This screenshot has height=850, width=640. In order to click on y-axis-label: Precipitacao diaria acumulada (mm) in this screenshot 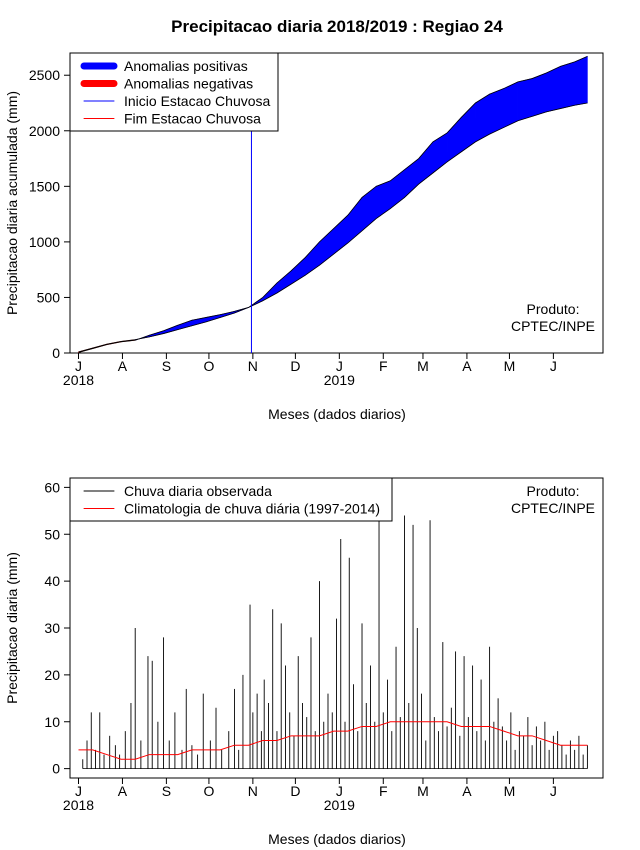, I will do `click(12, 203)`.